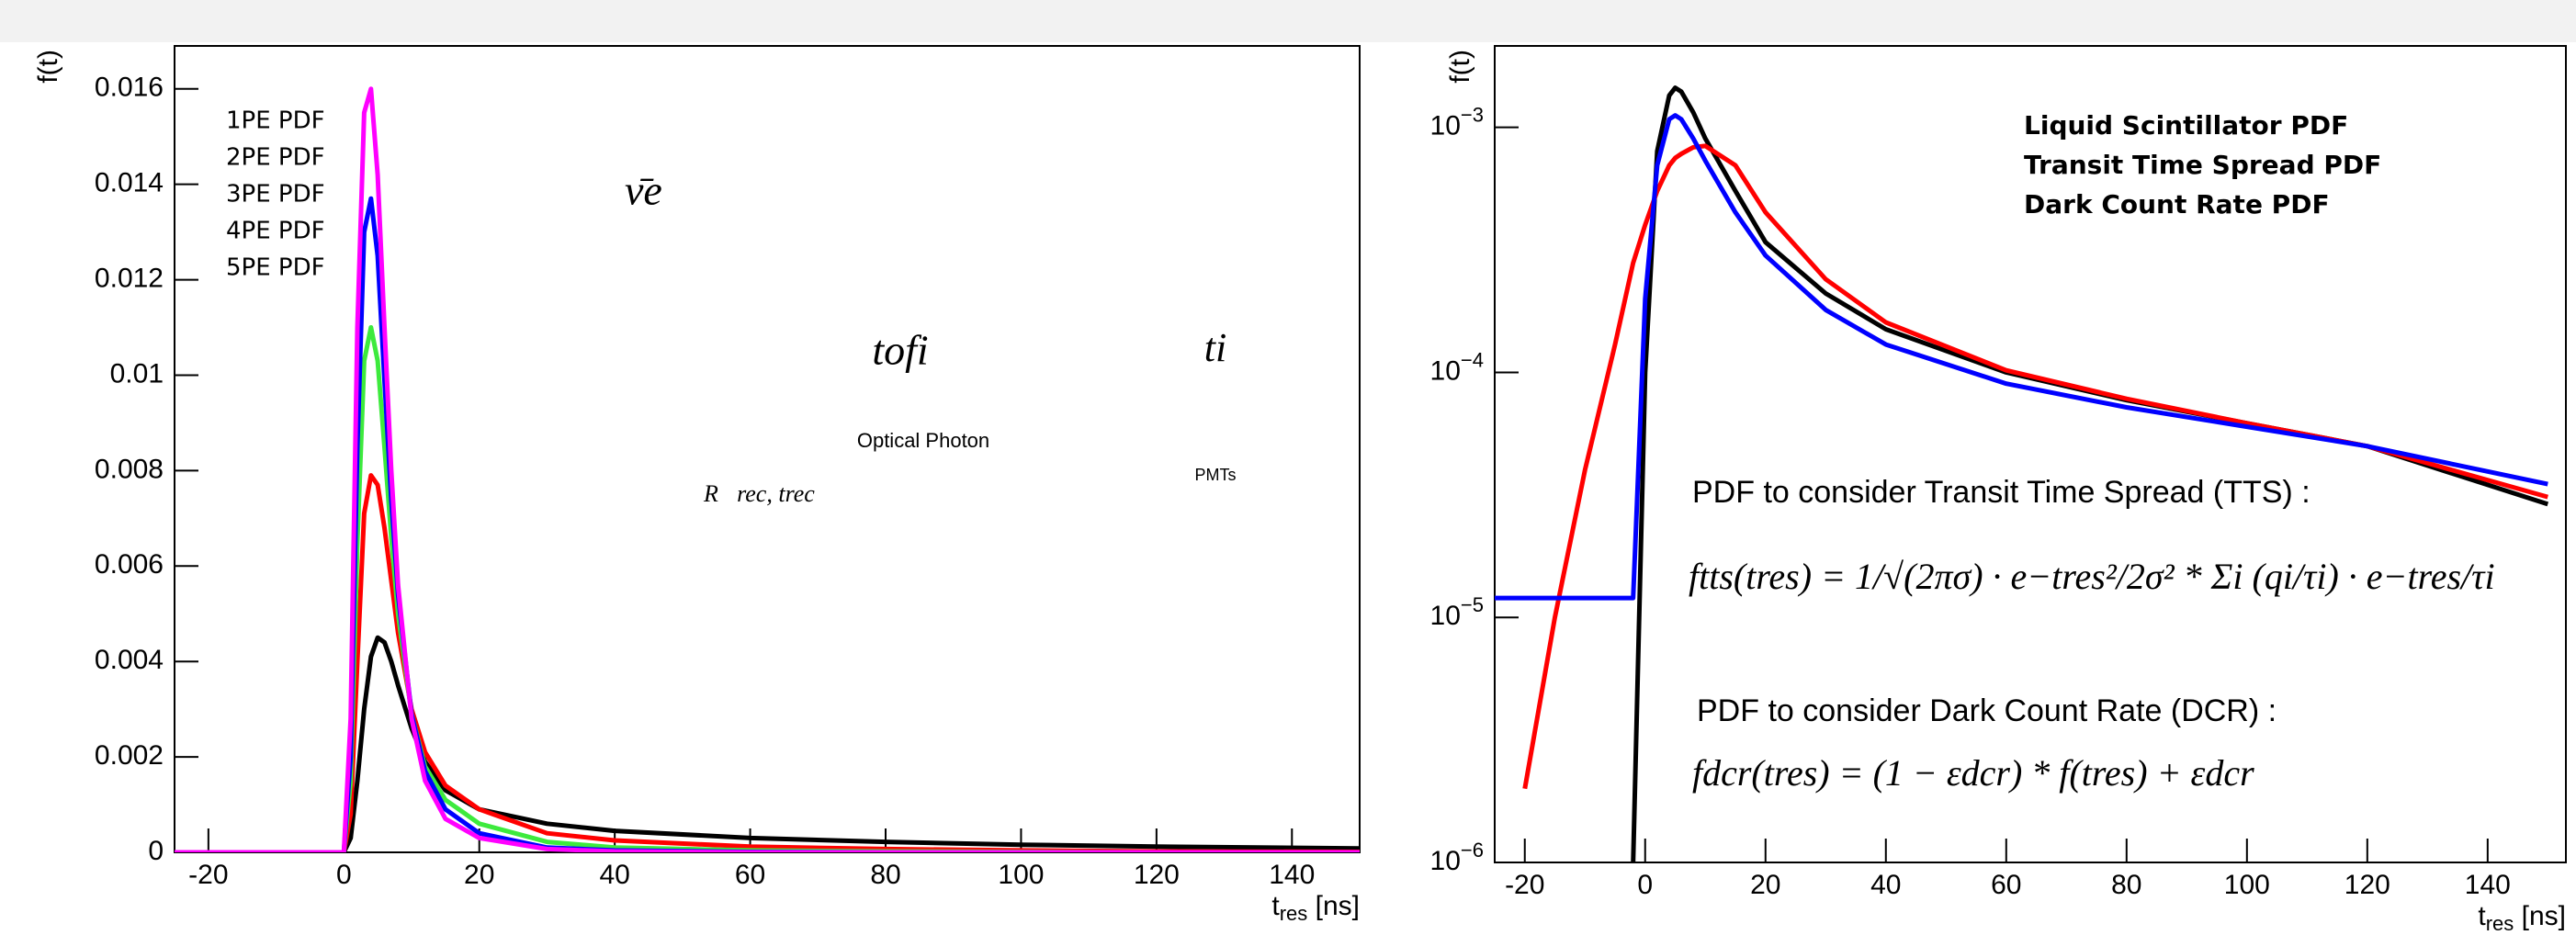 This screenshot has width=2576, height=935. What do you see at coordinates (1288, 21) in the screenshot?
I see `top-band` at bounding box center [1288, 21].